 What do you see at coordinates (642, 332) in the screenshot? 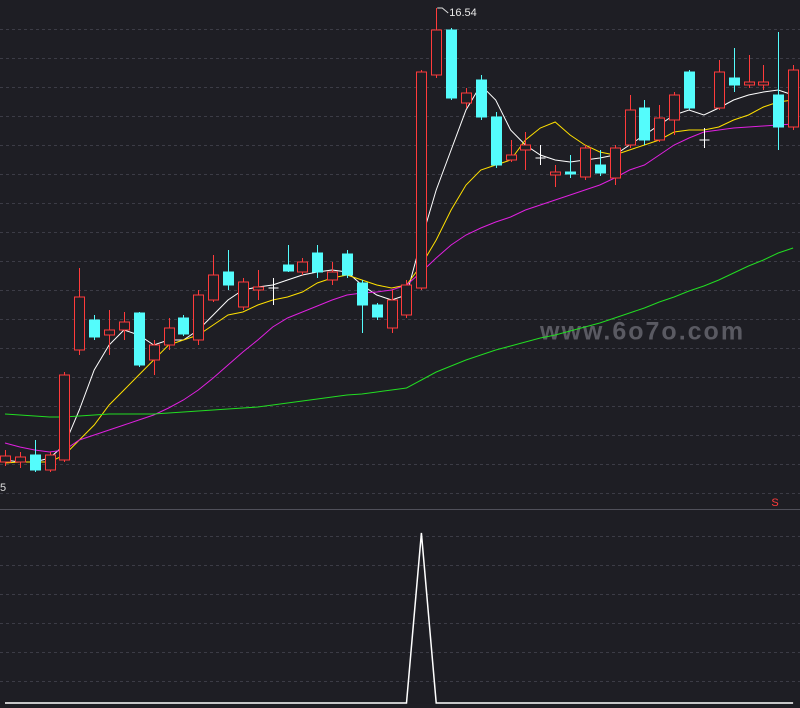
I see `watermark: www.6o7o.com` at bounding box center [642, 332].